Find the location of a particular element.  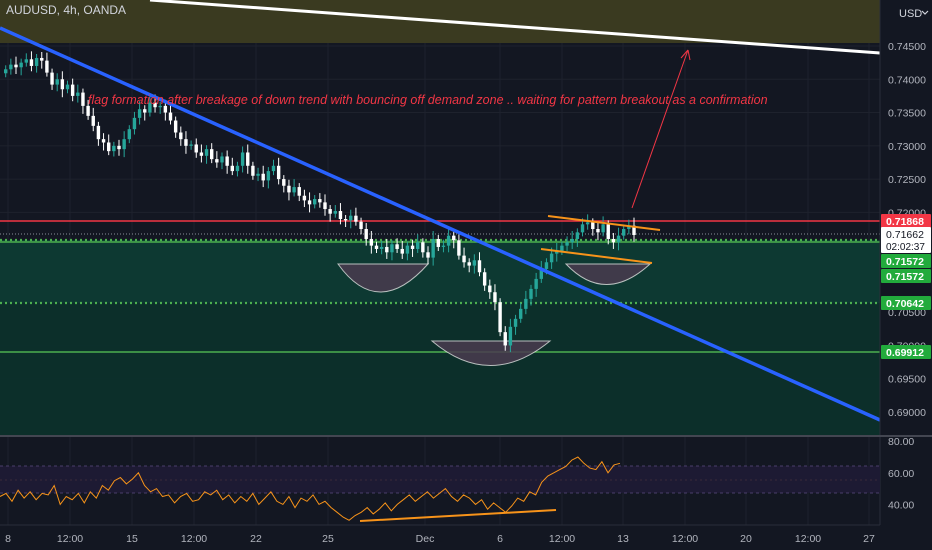

bar-countdown-label: 02:02:37 is located at coordinates (905, 247).